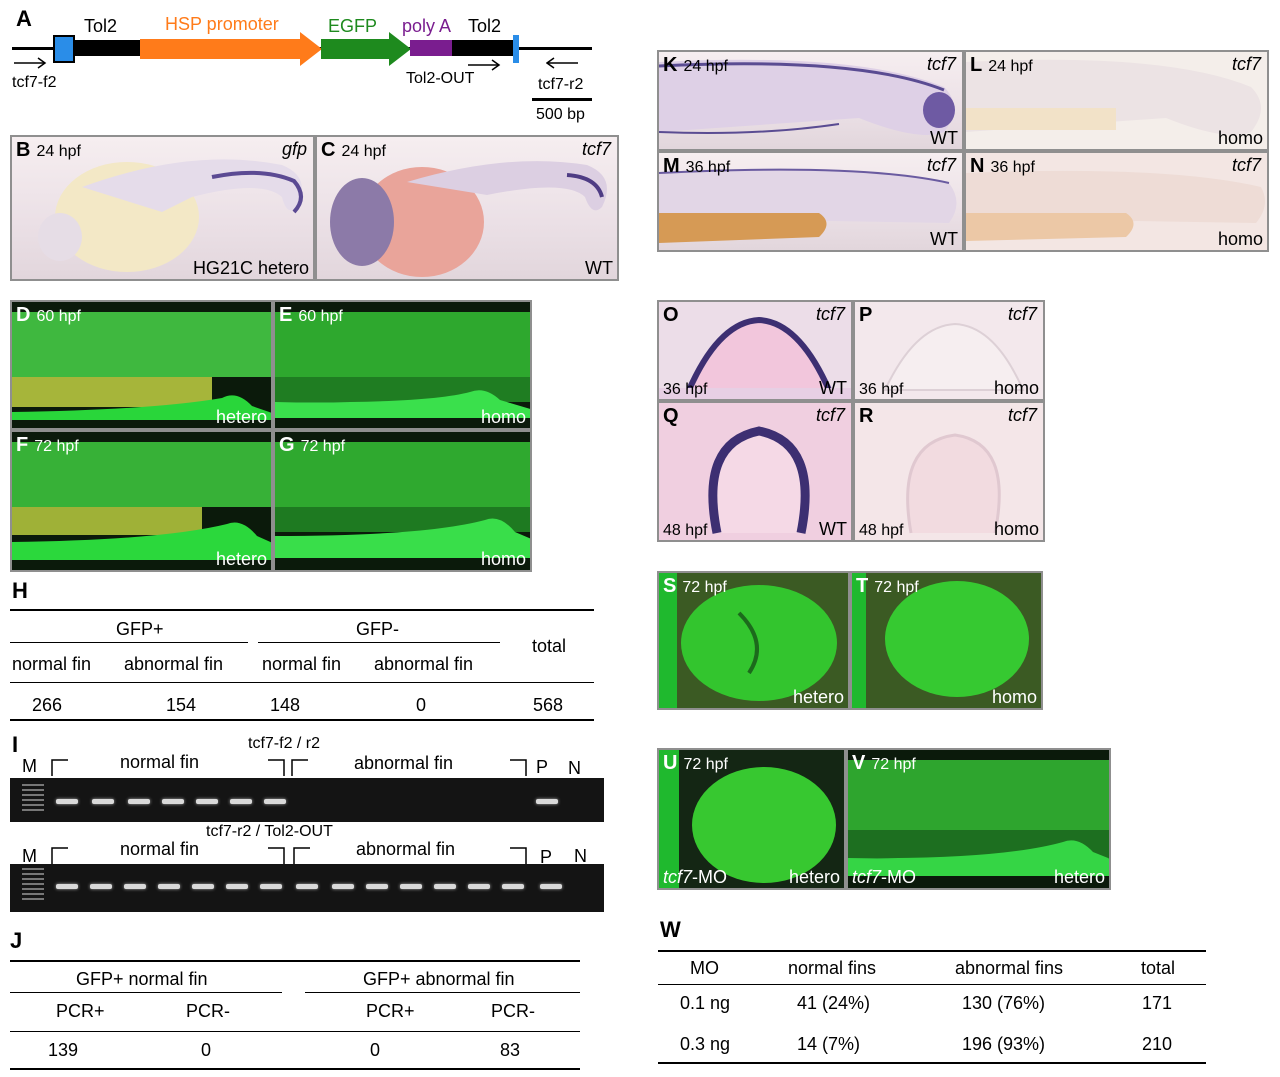 Image resolution: width=1280 pixels, height=1077 pixels. What do you see at coordinates (311, 315) in the screenshot?
I see `panel-label-e: E 60 hpf` at bounding box center [311, 315].